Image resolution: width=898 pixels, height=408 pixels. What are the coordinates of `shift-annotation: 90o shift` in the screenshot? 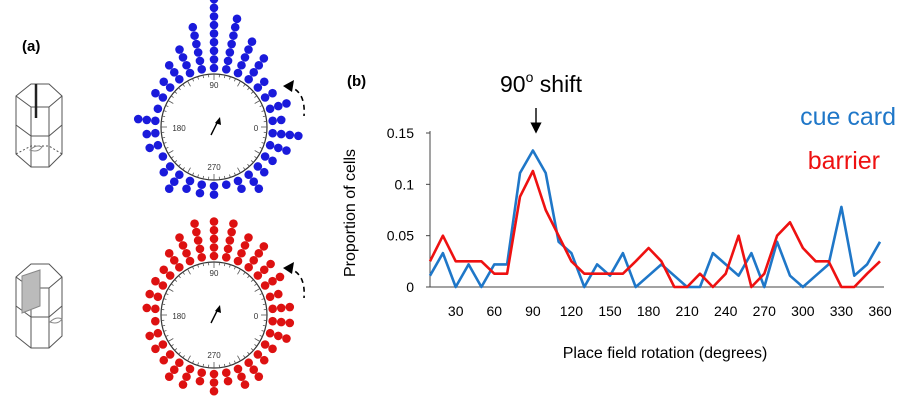 It's located at (541, 83).